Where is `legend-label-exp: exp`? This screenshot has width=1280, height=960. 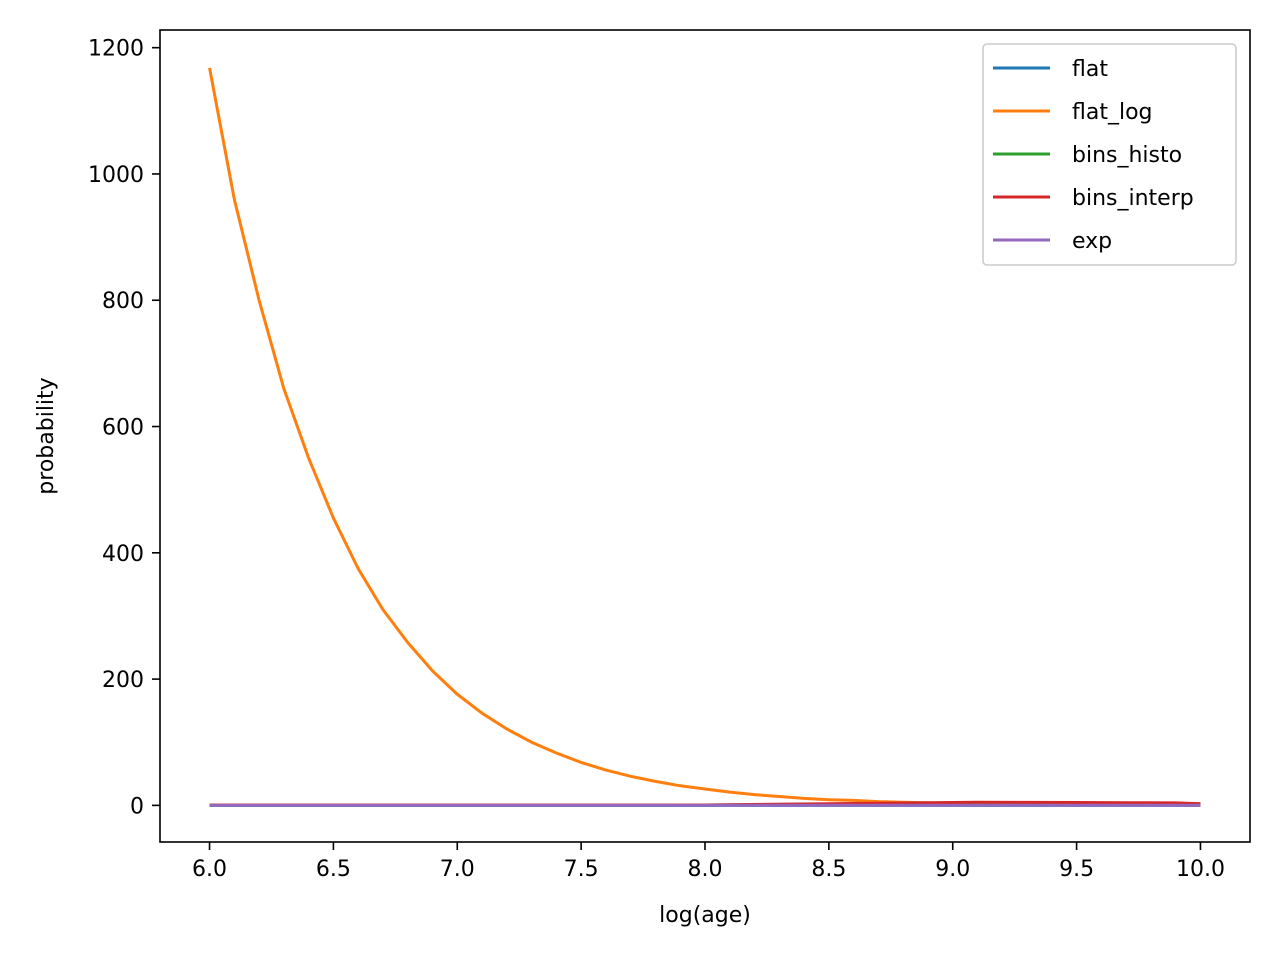 legend-label-exp: exp is located at coordinates (1092, 241).